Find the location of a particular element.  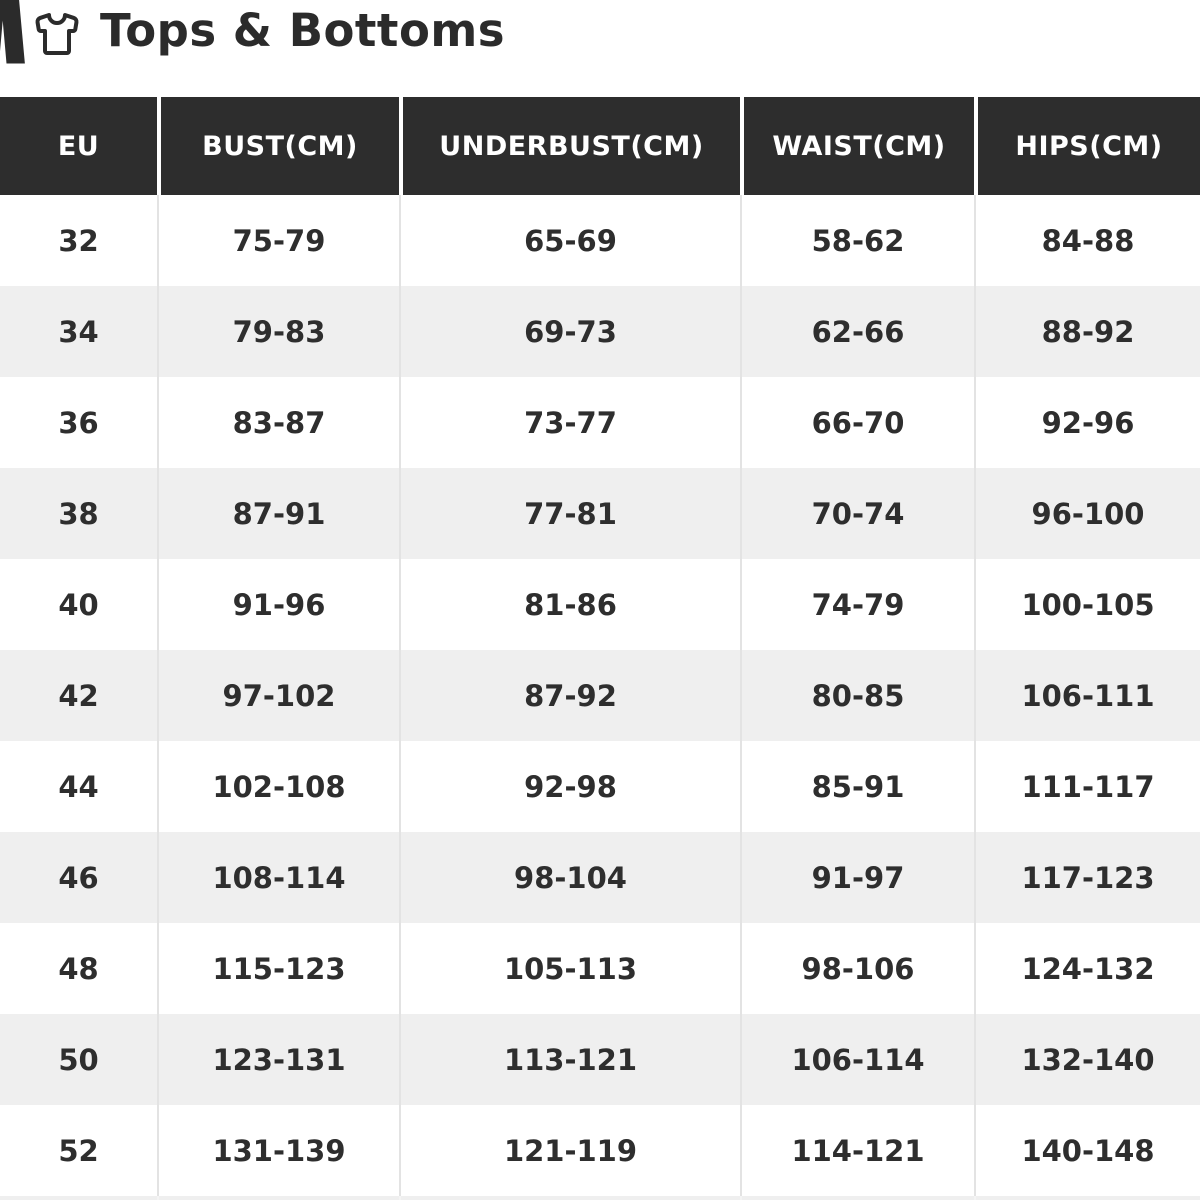

table-cell: 114-121 is located at coordinates (857, 1150).